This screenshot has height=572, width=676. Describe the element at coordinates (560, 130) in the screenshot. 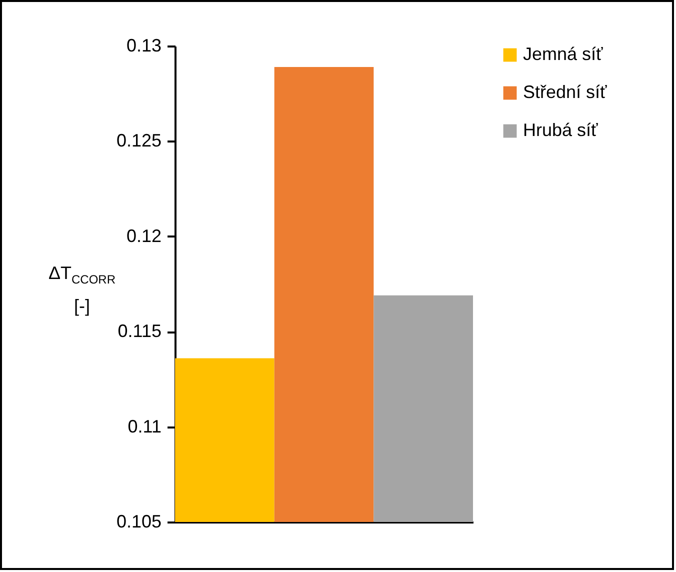

I see `legend-label: Hrubá síť` at that location.